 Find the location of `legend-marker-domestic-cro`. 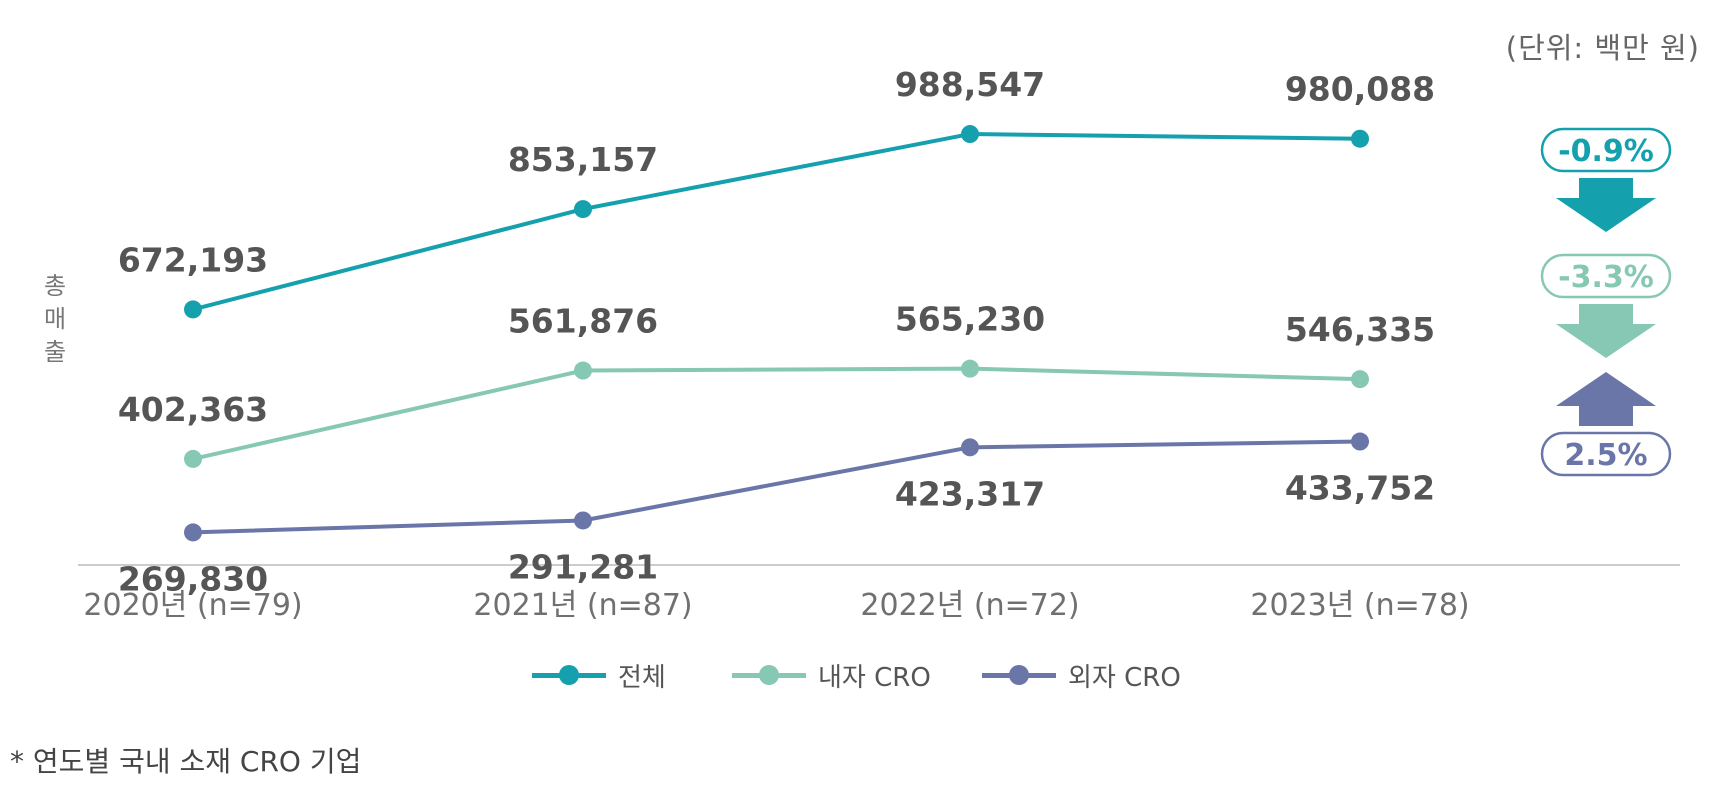

legend-marker-domestic-cro is located at coordinates (769, 675).